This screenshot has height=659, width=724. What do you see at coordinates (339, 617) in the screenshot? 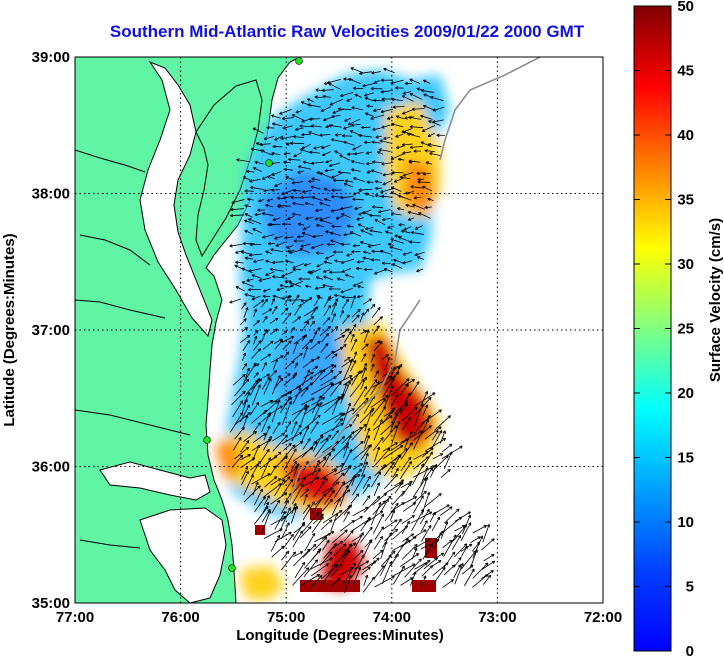
I see `longitude-ticks: 77:00 76:00 75:00 74:00 73:00 72:00` at bounding box center [339, 617].